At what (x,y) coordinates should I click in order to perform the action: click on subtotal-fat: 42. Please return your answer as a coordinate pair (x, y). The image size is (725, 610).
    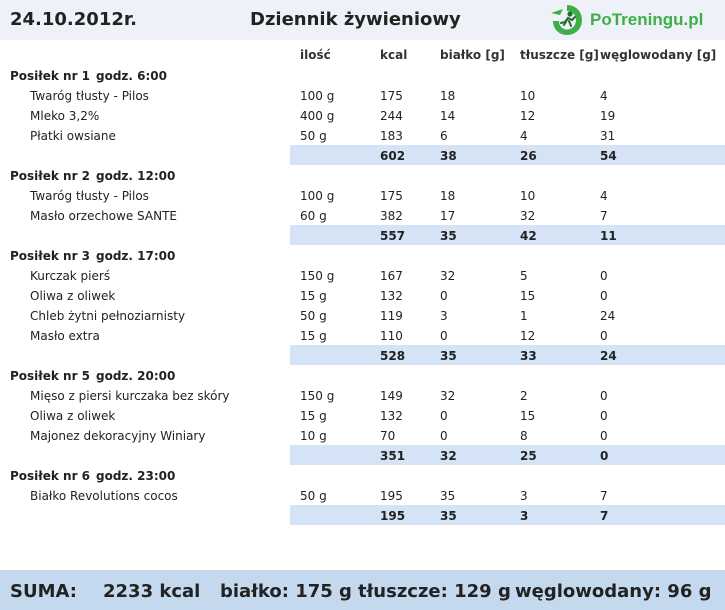
    Looking at the image, I should click on (528, 236).